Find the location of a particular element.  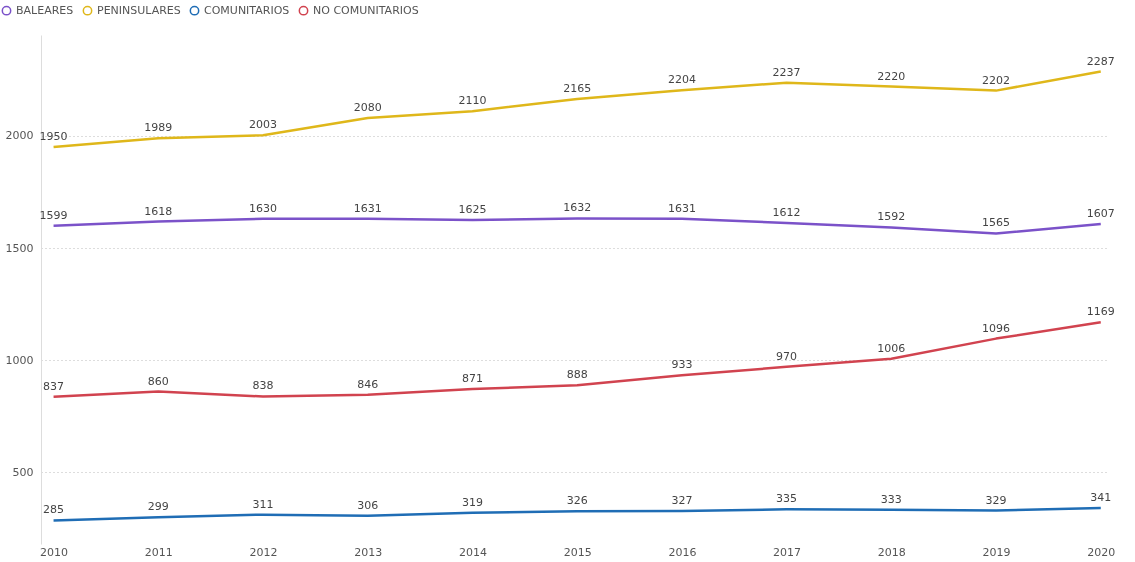

data-label: 329 is located at coordinates (996, 500).